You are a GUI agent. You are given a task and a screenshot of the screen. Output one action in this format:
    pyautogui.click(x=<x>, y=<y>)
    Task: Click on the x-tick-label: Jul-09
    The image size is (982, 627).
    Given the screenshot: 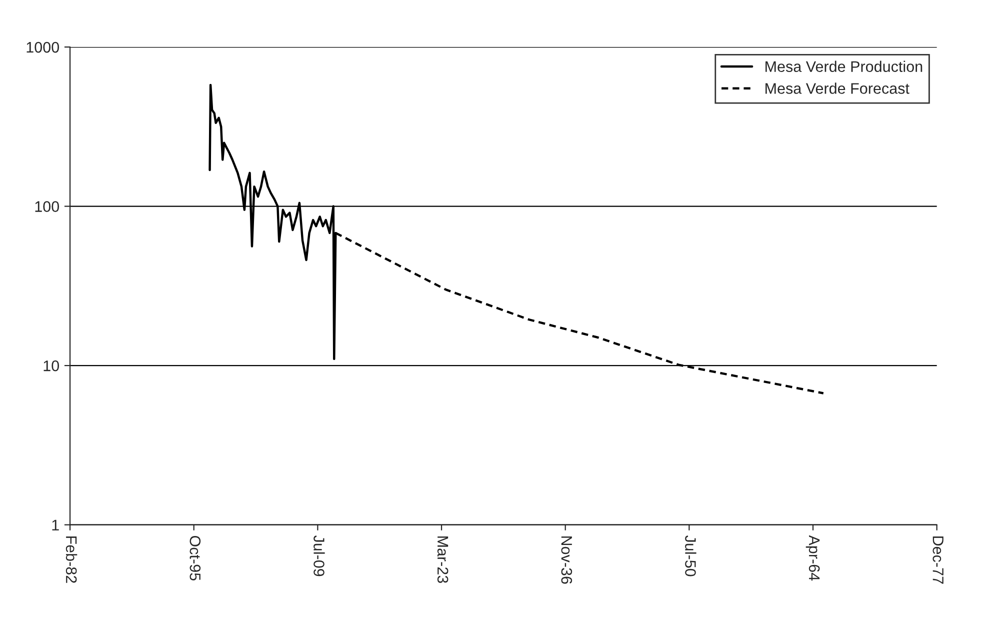 What is the action you would take?
    pyautogui.click(x=319, y=555)
    